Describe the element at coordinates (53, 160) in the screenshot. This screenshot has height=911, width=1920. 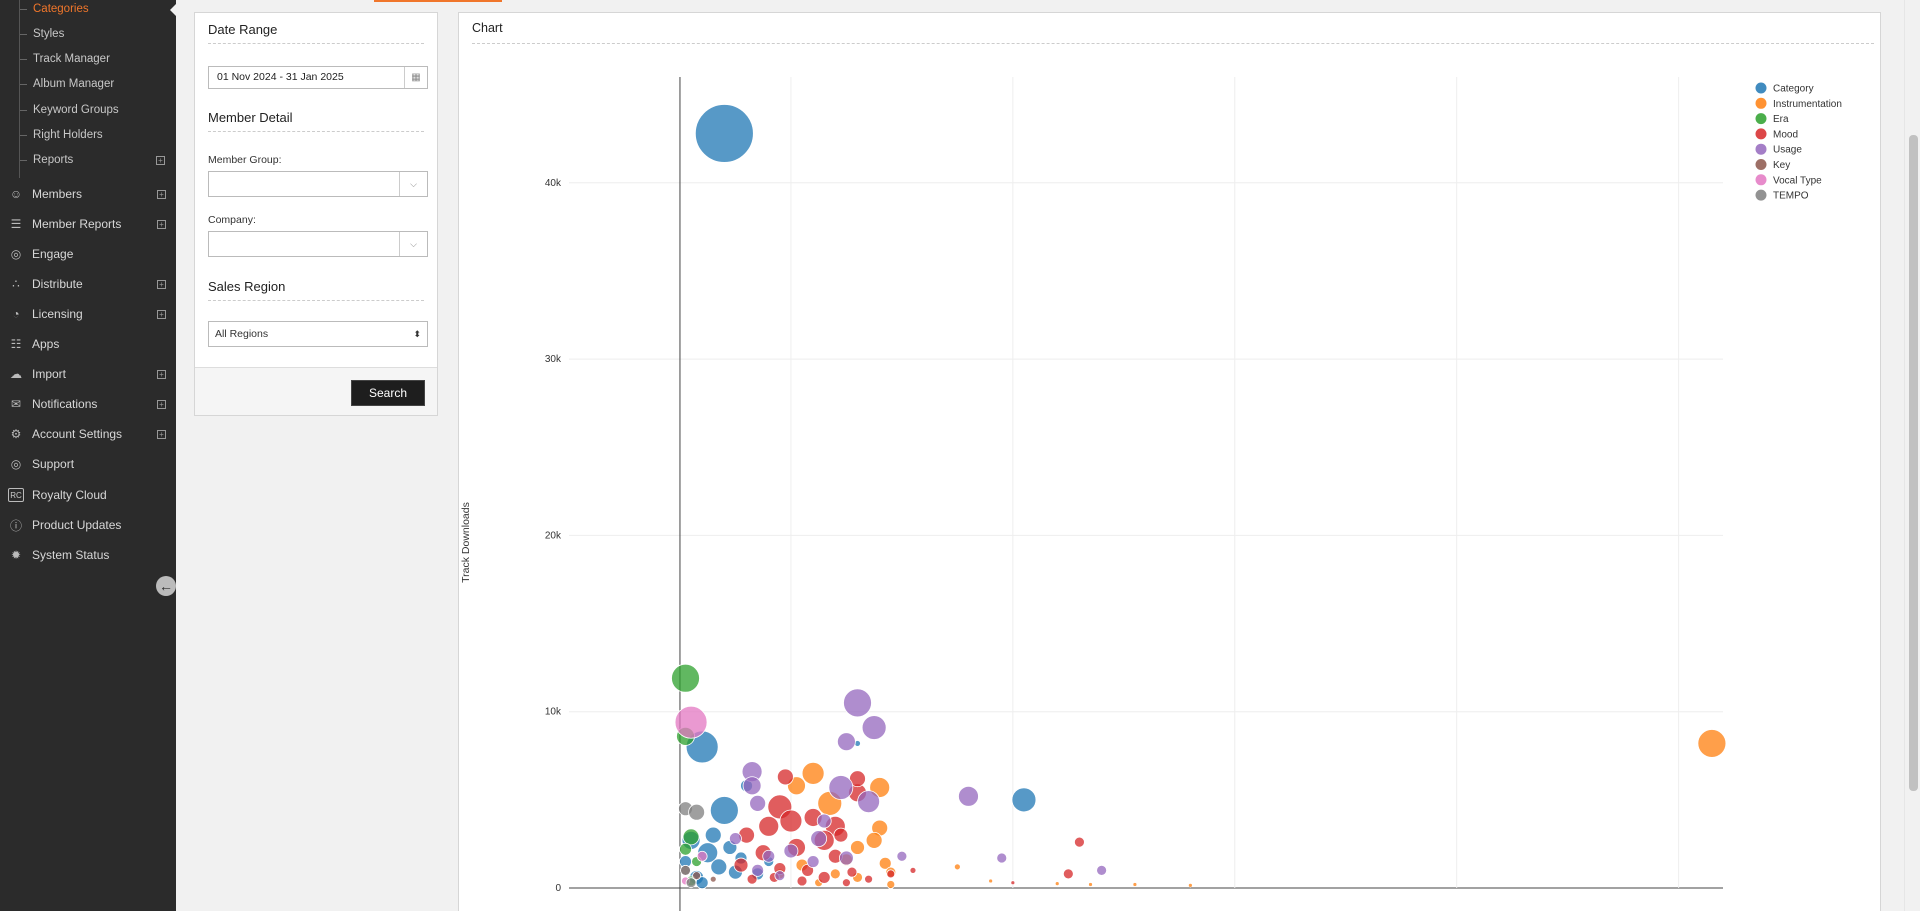
I see `sidebar-subitem-reports: Reports` at that location.